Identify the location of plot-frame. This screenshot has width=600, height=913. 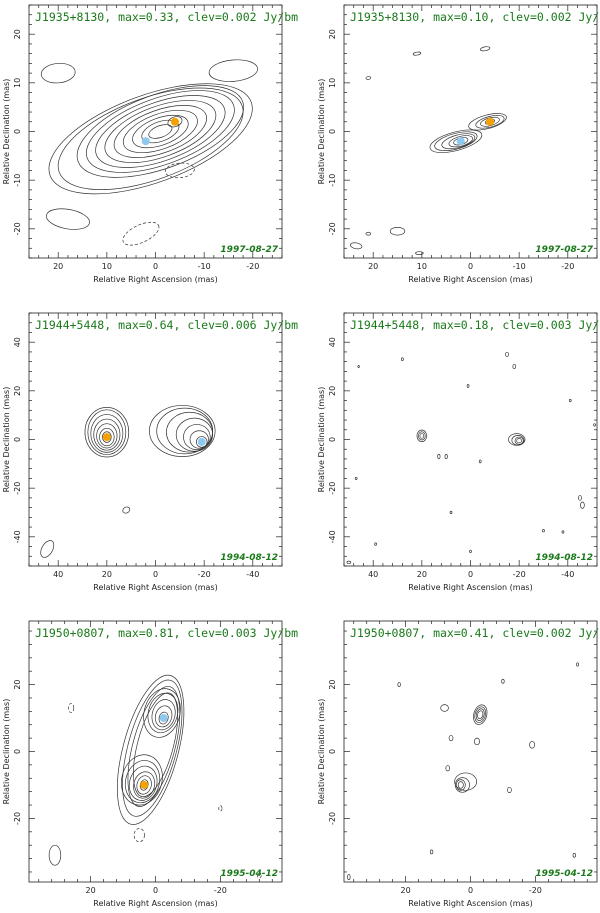
(155, 439).